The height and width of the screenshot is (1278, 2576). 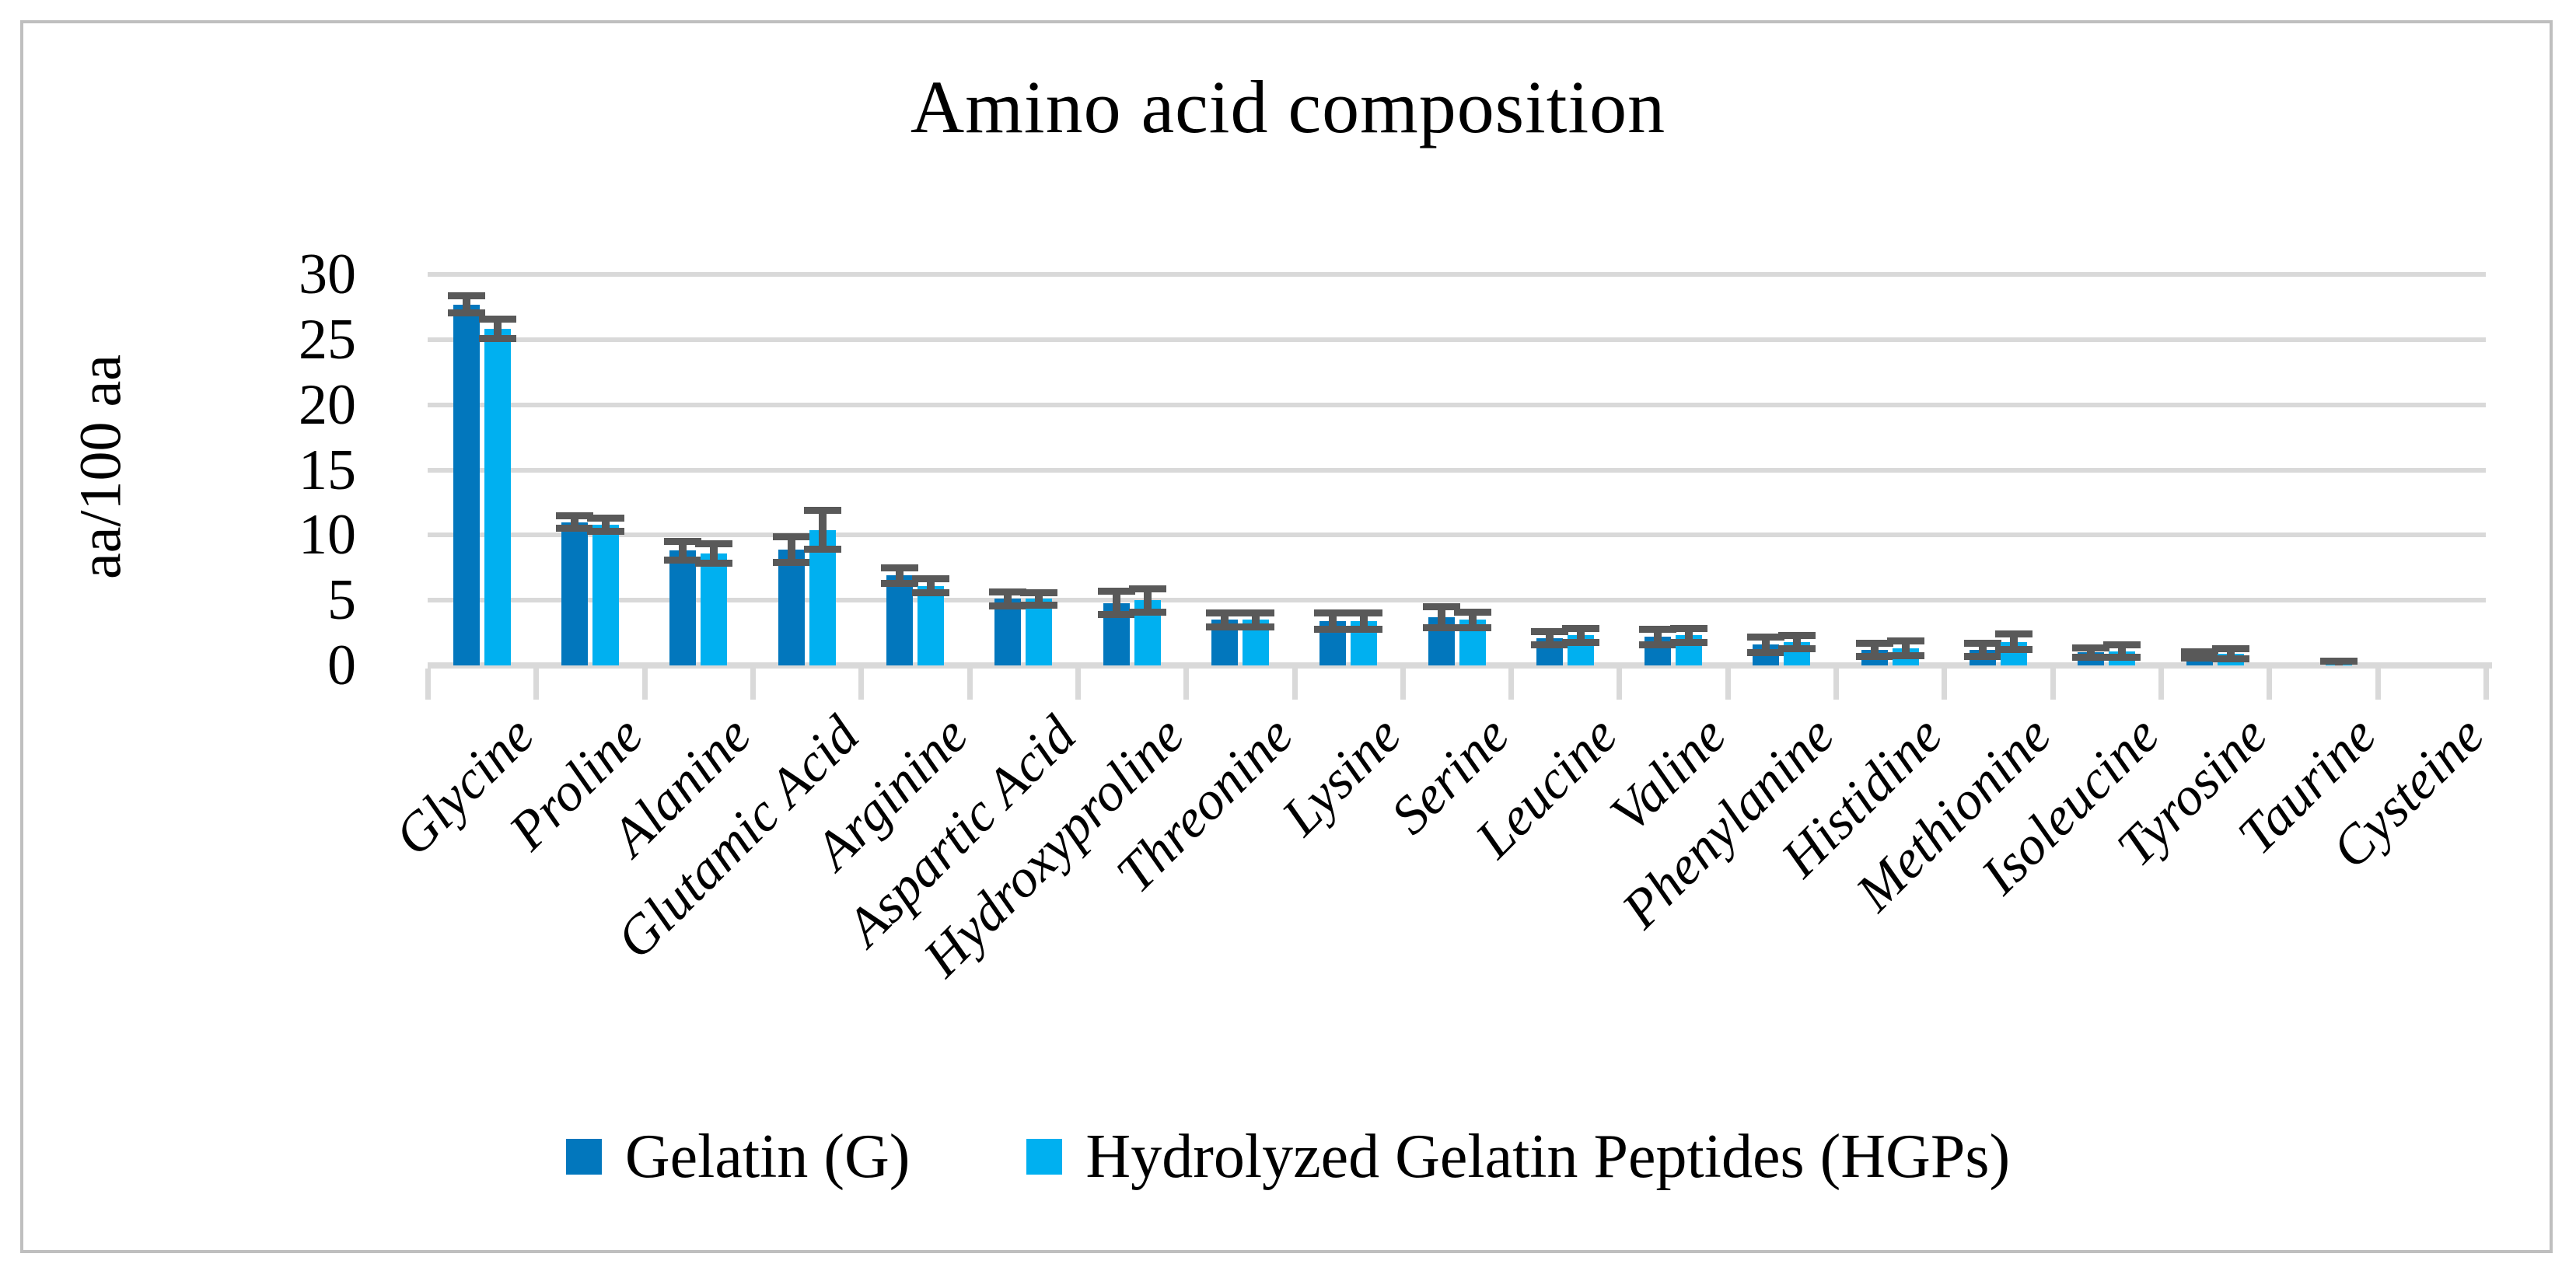 What do you see at coordinates (497, 497) in the screenshot?
I see `bar-hgp` at bounding box center [497, 497].